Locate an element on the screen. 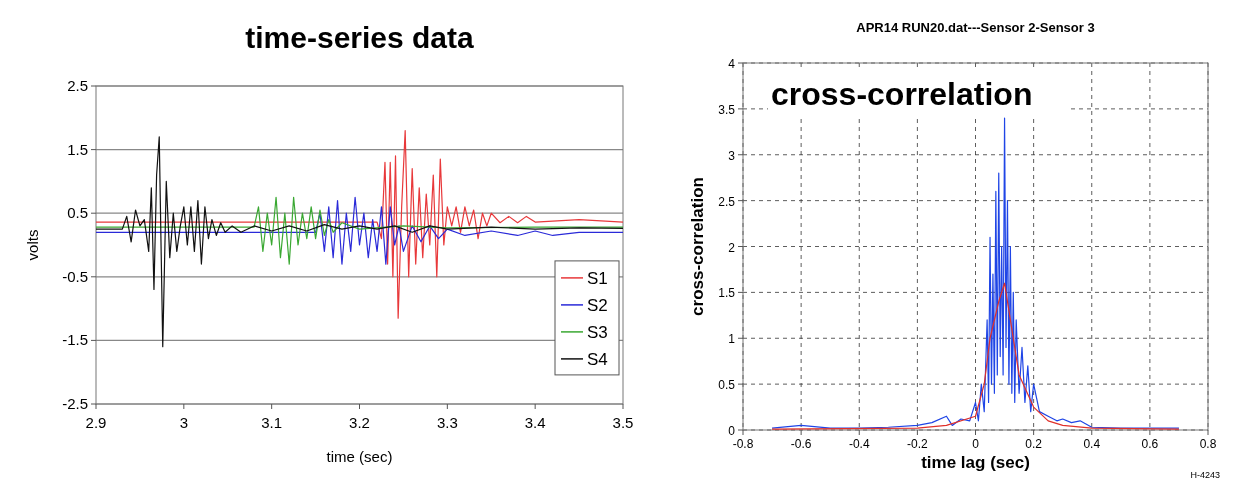 The width and height of the screenshot is (1239, 486). x-tick-label: 2.9 is located at coordinates (96, 422).